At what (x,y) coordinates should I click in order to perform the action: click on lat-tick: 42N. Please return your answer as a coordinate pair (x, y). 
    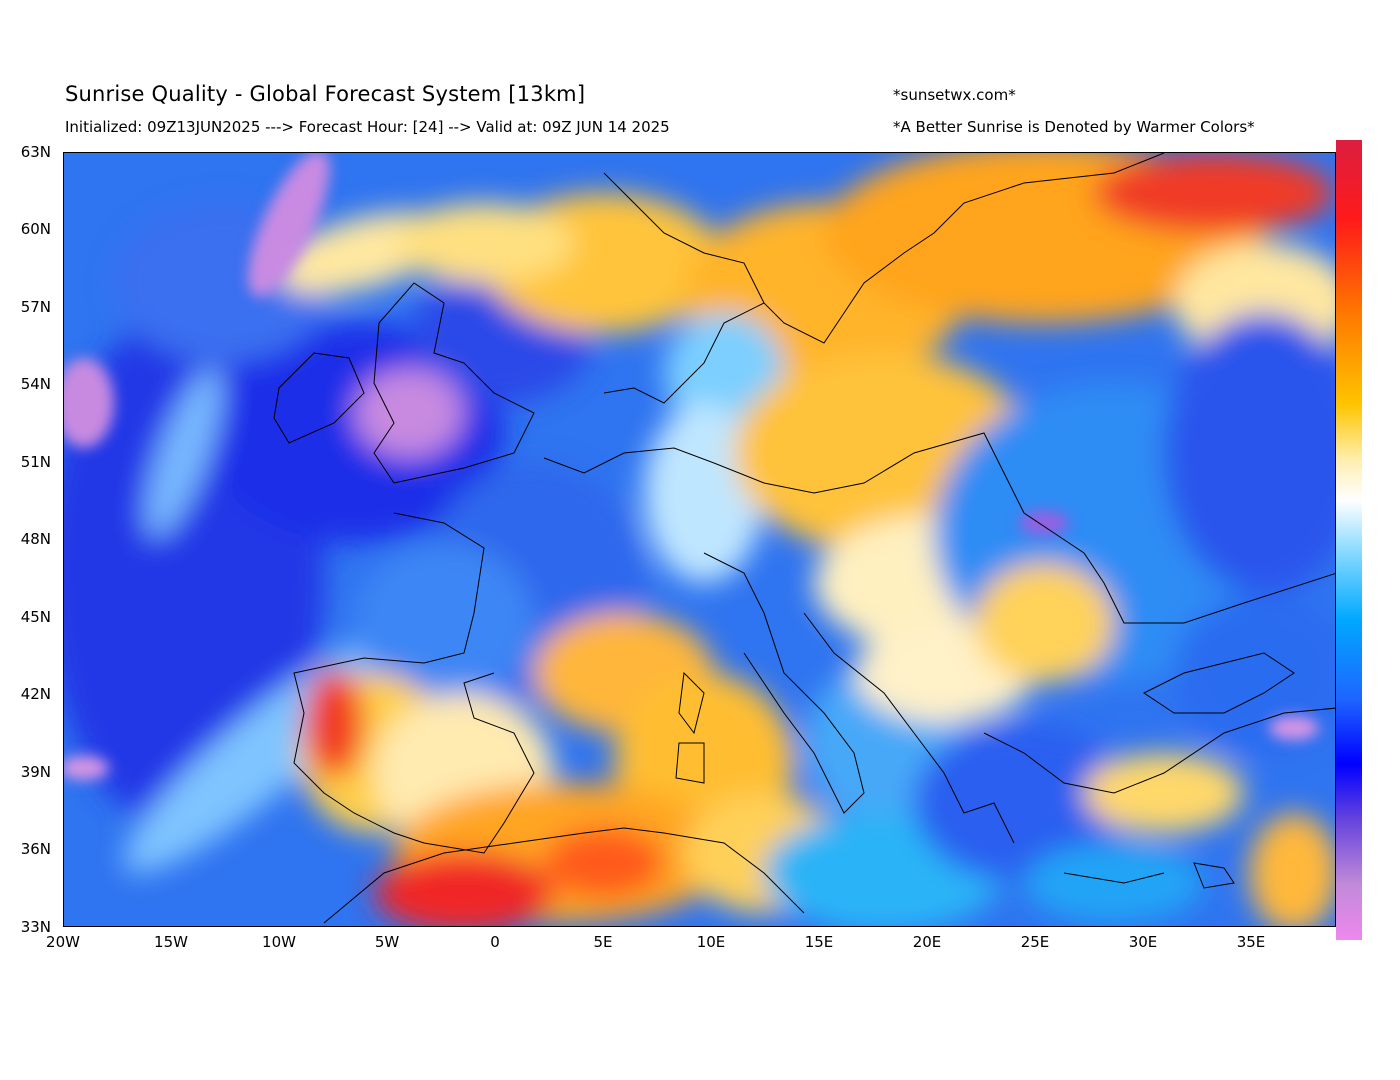
    Looking at the image, I should click on (35, 694).